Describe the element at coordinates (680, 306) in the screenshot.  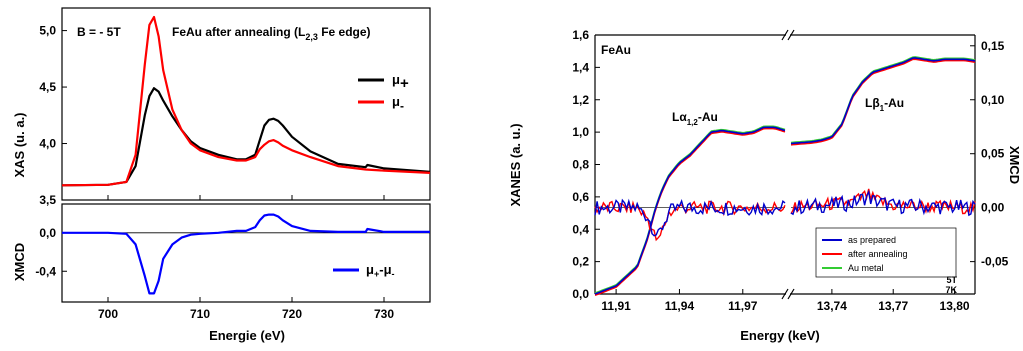
I see `xtick-label: 11,94` at that location.